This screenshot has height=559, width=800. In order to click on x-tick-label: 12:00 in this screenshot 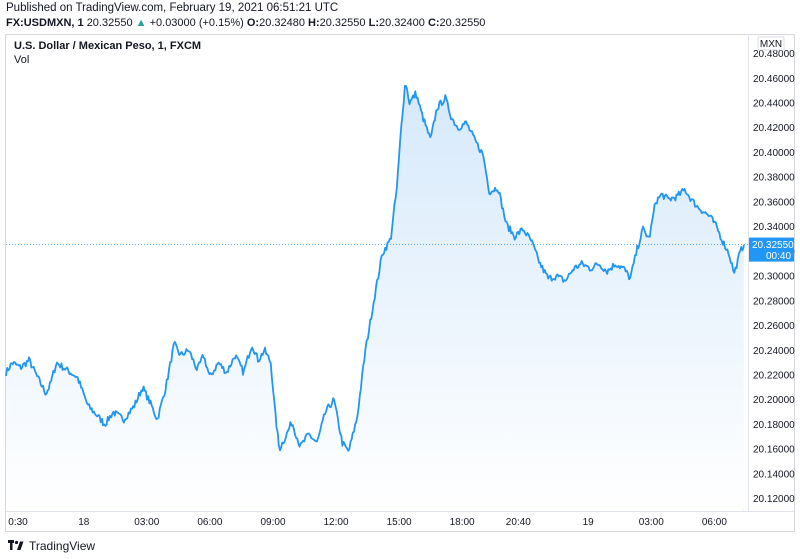, I will do `click(335, 522)`.